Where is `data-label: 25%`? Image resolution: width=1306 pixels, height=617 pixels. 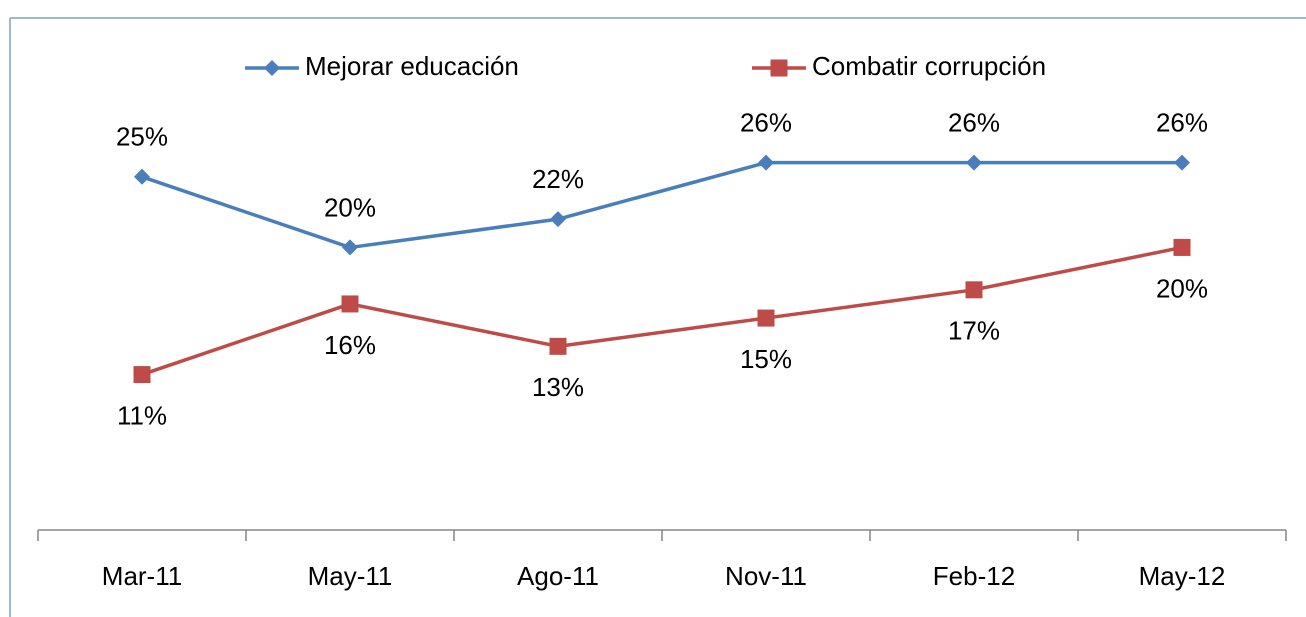 data-label: 25% is located at coordinates (142, 137).